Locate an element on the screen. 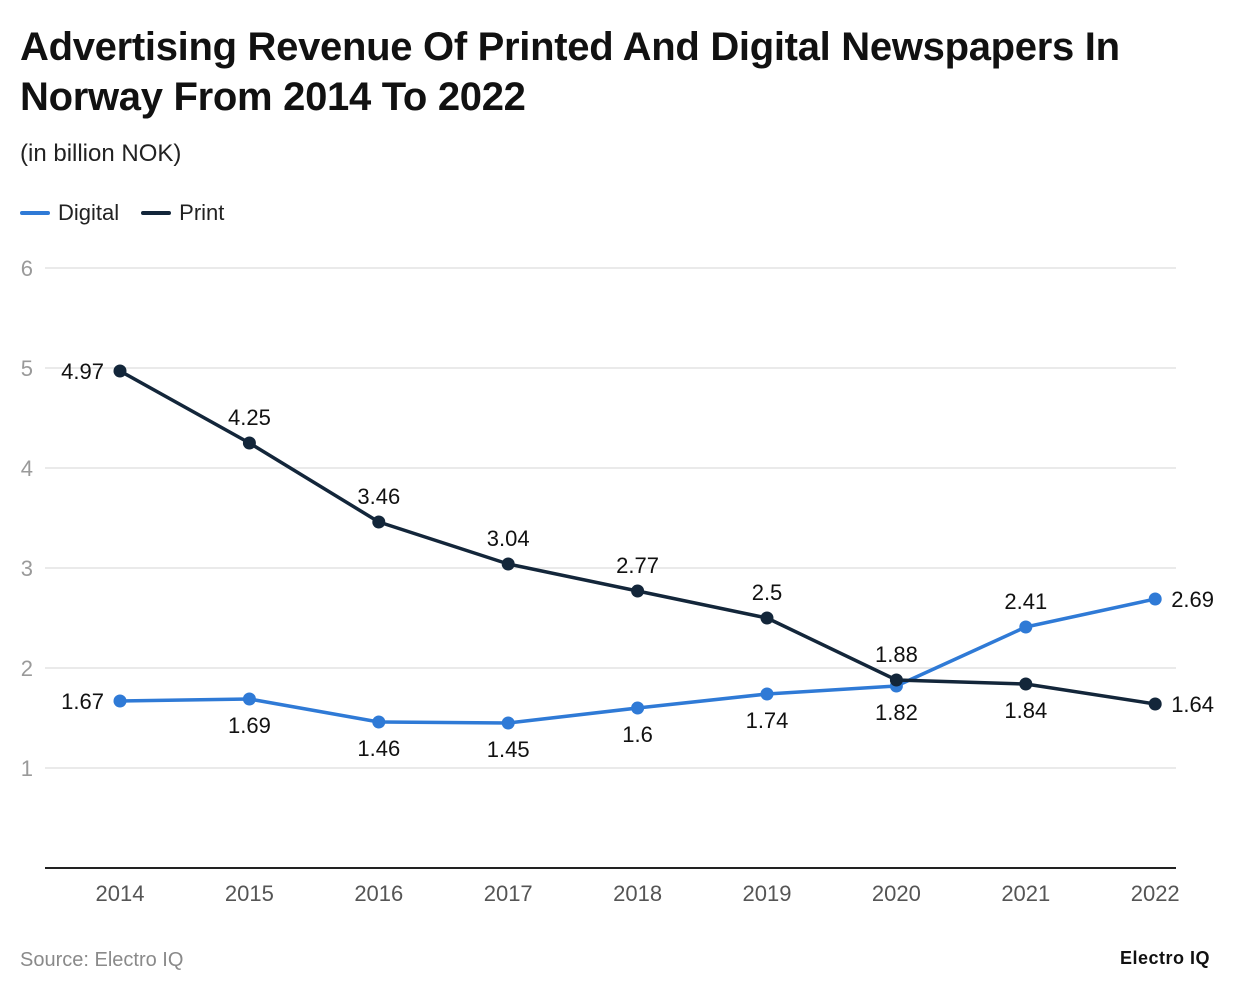  data-label-print: 4.97 is located at coordinates (82, 371).